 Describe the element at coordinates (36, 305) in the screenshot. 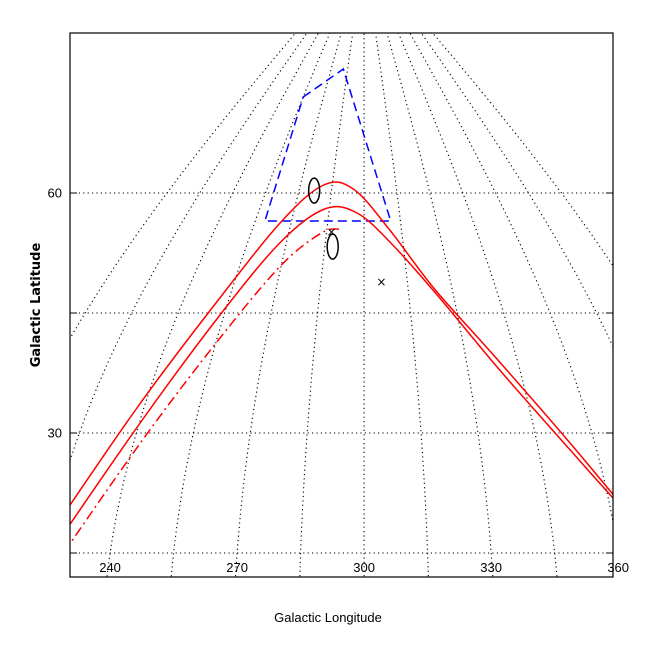

I see `y-axis-title: Galactic Latitude` at that location.